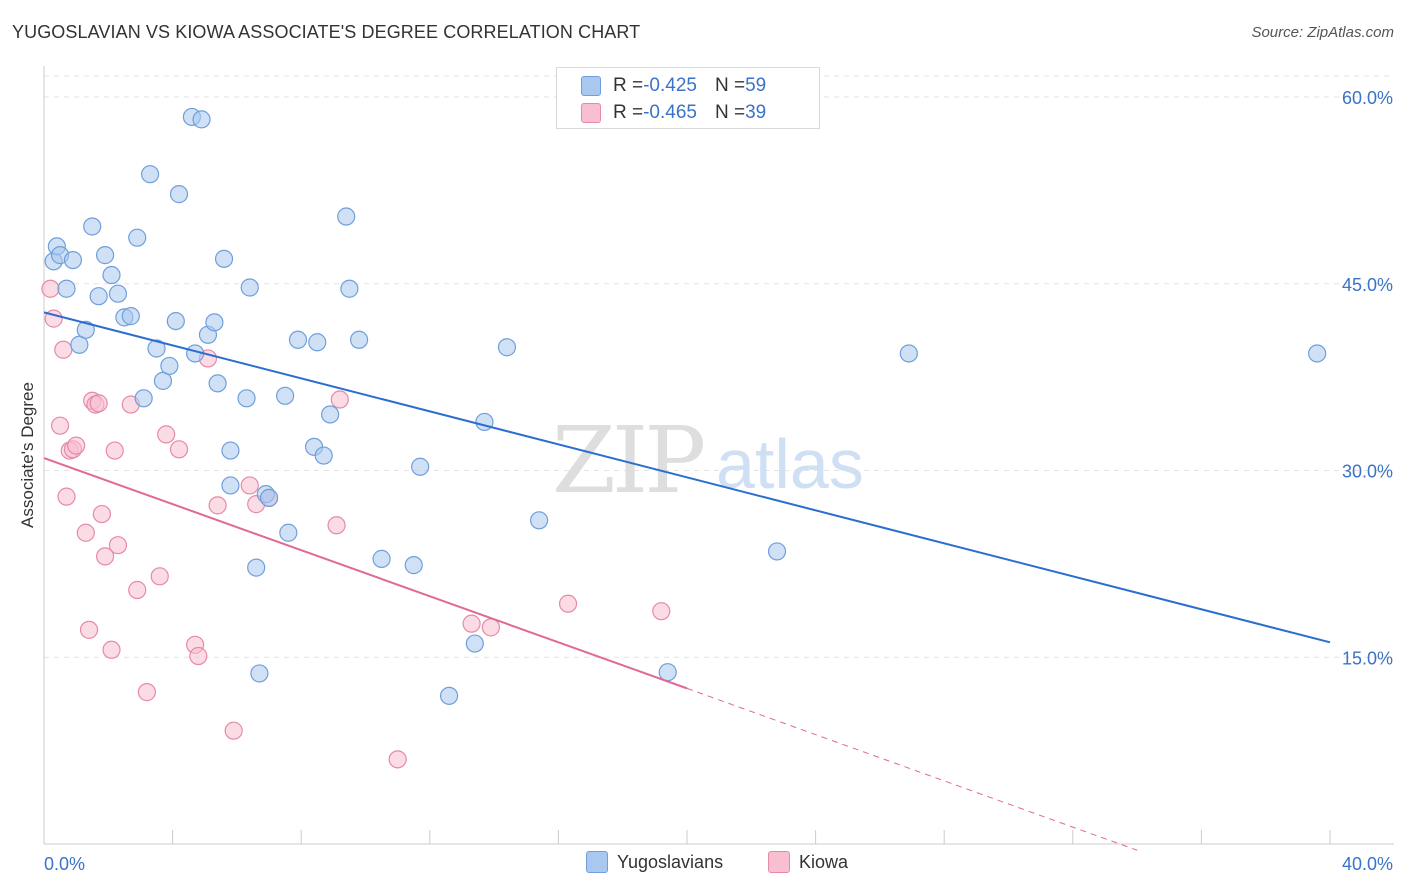  What do you see at coordinates (824, 861) in the screenshot?
I see `legend-label: Kiowa` at bounding box center [824, 861].